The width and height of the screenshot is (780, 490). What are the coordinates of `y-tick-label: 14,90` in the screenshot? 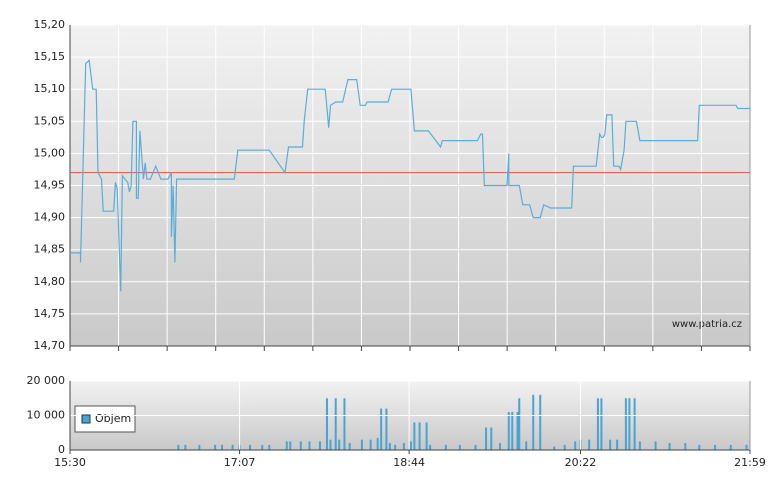 It's located at (50, 217).